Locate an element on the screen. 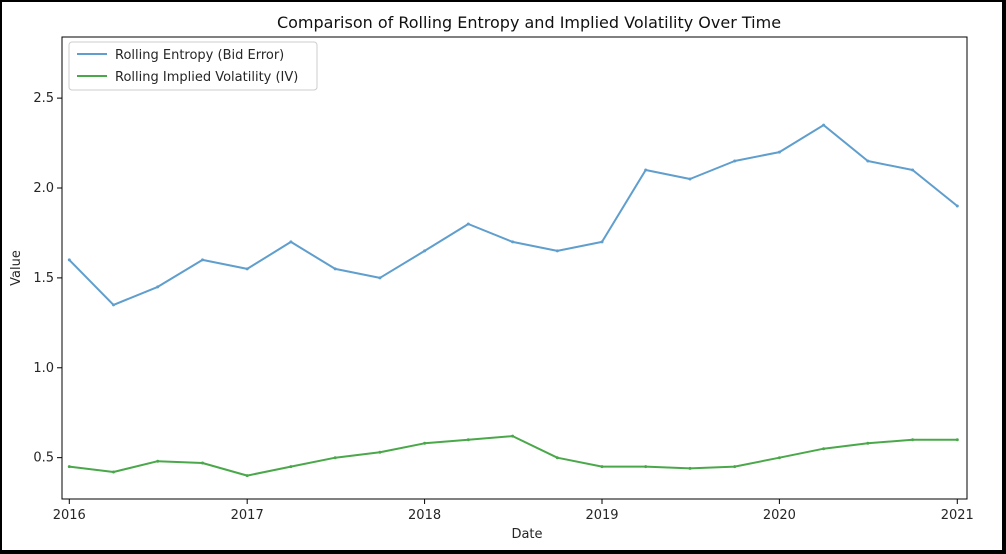 This screenshot has height=554, width=1006. x-axis-ticks: 2016 2017 2018 2019 2020 2021 is located at coordinates (513, 511).